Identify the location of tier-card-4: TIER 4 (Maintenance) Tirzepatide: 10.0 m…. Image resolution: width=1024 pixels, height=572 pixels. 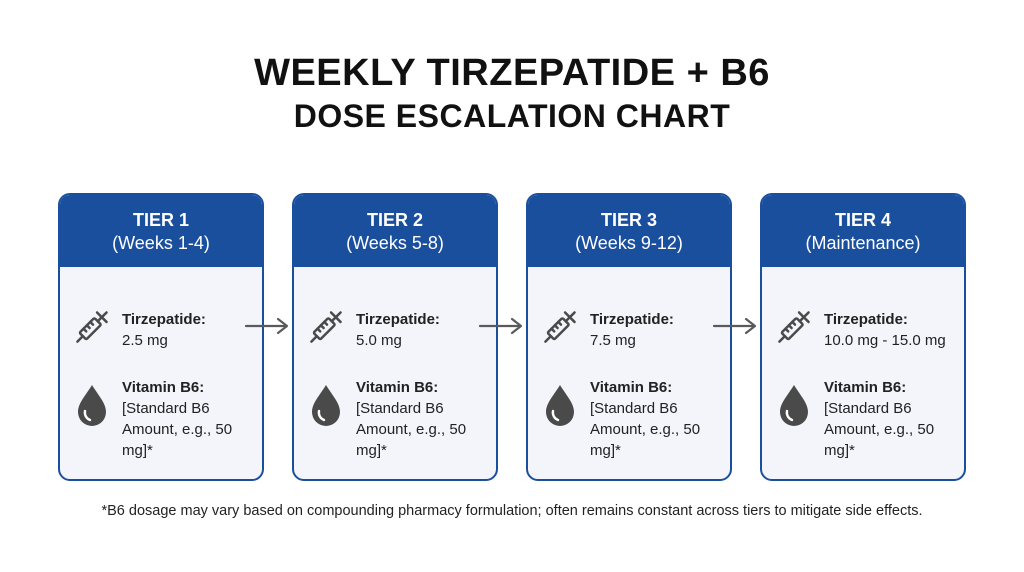
(863, 337).